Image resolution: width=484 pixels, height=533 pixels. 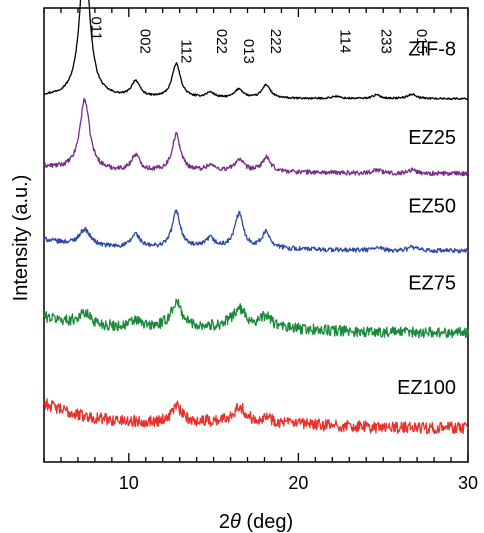 I want to click on x-tick-label: 10, so click(x=129, y=483).